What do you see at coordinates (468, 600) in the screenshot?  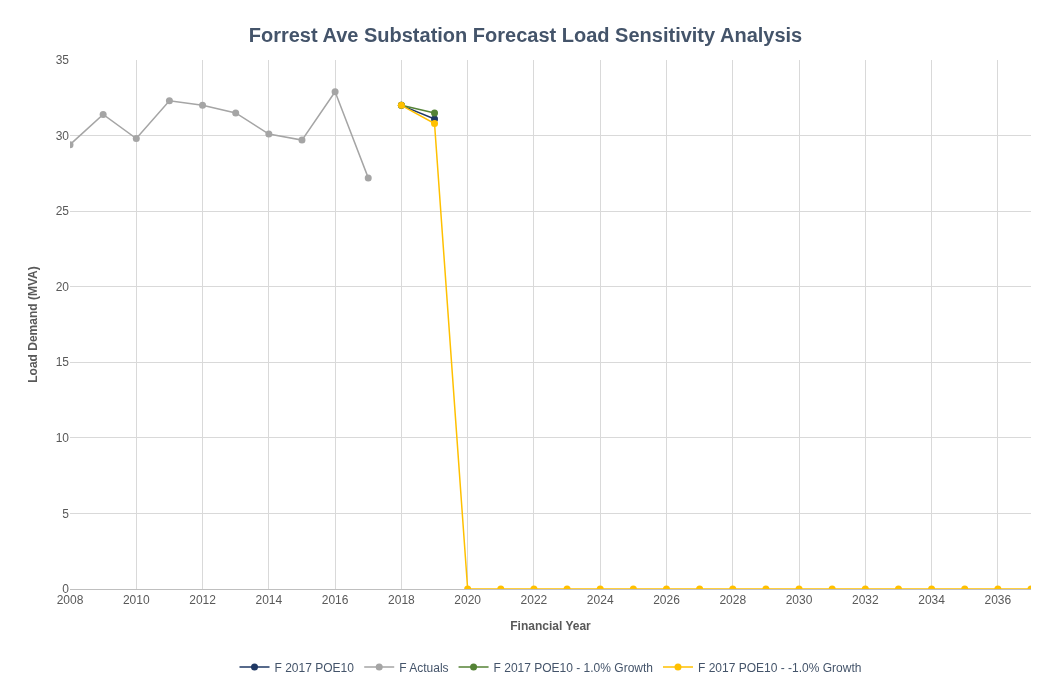 I see `x-tick-label: 2020` at bounding box center [468, 600].